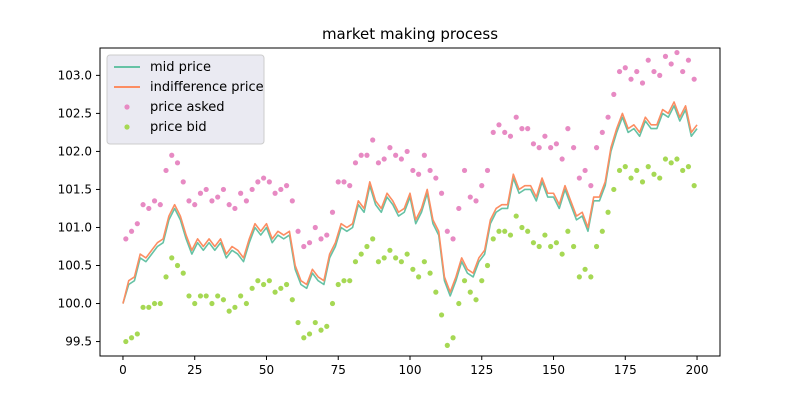 This screenshot has height=404, width=800. Describe the element at coordinates (75, 75) in the screenshot. I see `y-tick-label: 103.0` at that location.